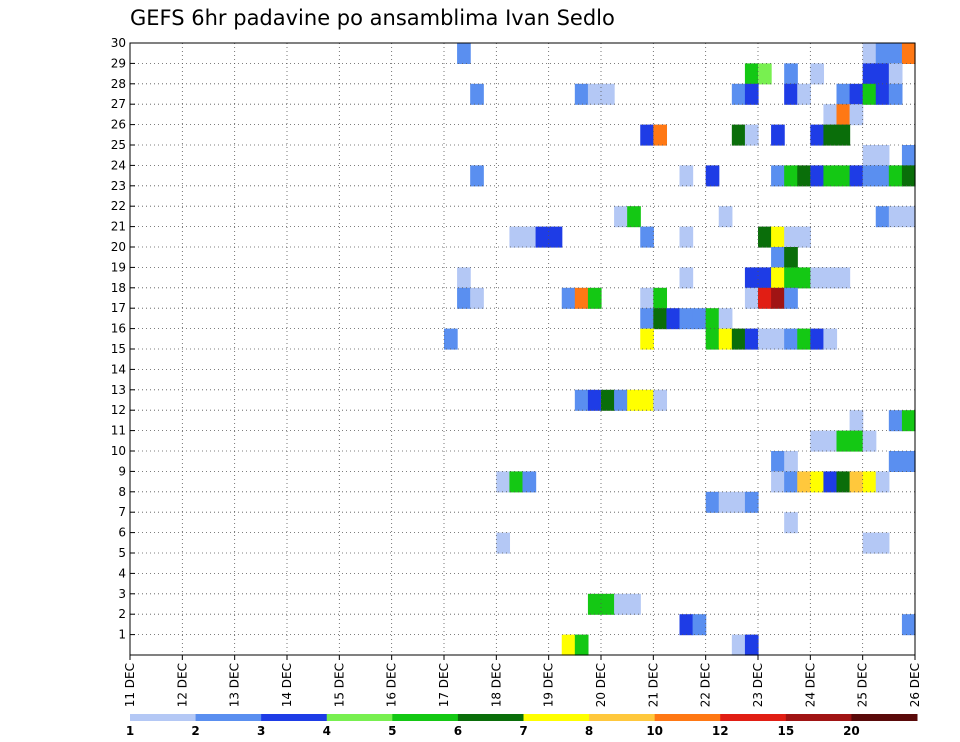 The height and width of the screenshot is (742, 960). Describe the element at coordinates (122, 594) in the screenshot. I see `y-tick-label: 3` at that location.